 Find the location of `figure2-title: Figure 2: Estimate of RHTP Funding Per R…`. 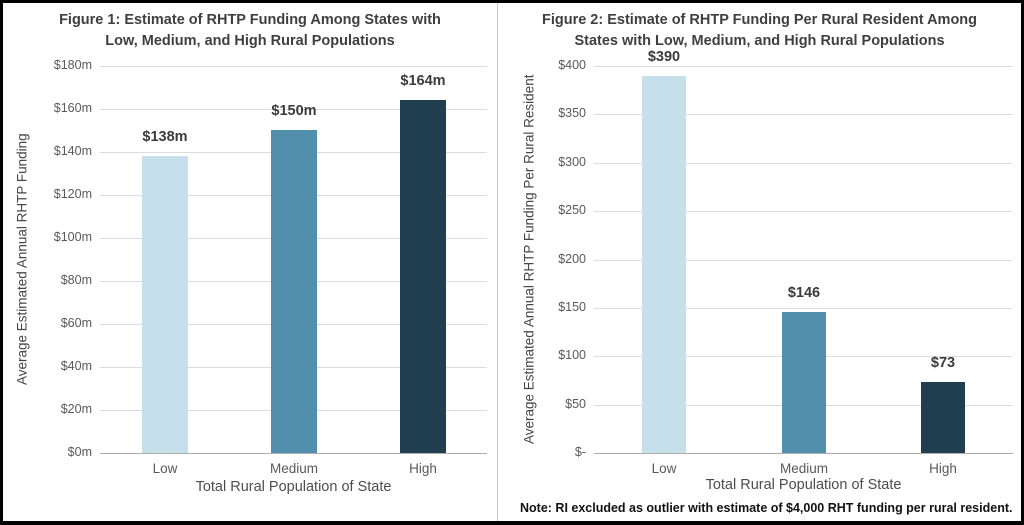

figure2-title: Figure 2: Estimate of RHTP Funding Per R… is located at coordinates (759, 31).